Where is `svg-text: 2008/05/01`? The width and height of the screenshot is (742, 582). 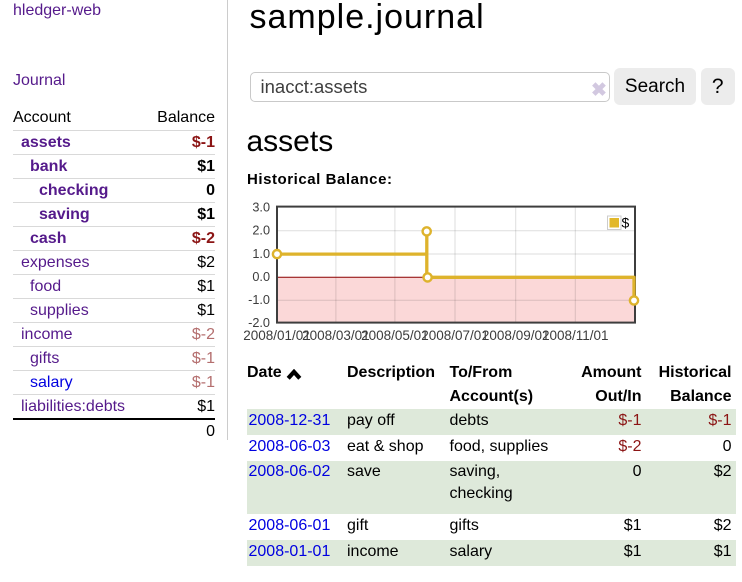 svg-text: 2008/05/01 is located at coordinates (395, 335).